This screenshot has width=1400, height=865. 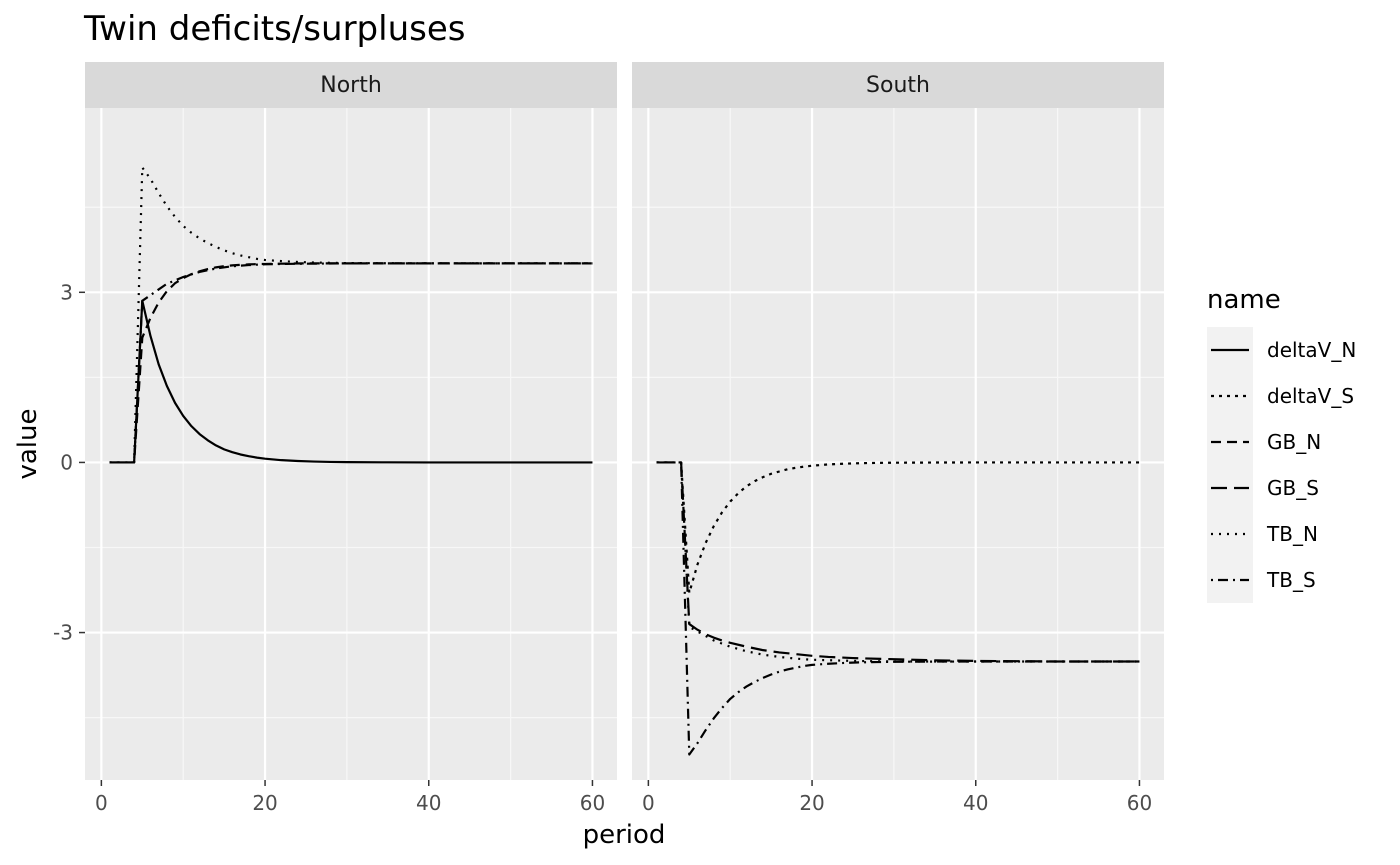 What do you see at coordinates (63, 633) in the screenshot?
I see `y-tick-label: -3` at bounding box center [63, 633].